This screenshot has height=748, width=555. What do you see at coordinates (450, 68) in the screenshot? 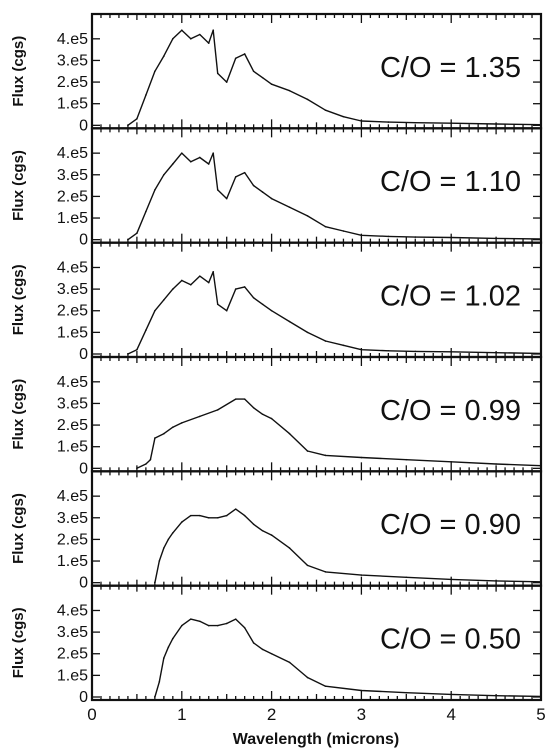
I see `panel-annotation: C/O = 1.35` at bounding box center [450, 68].